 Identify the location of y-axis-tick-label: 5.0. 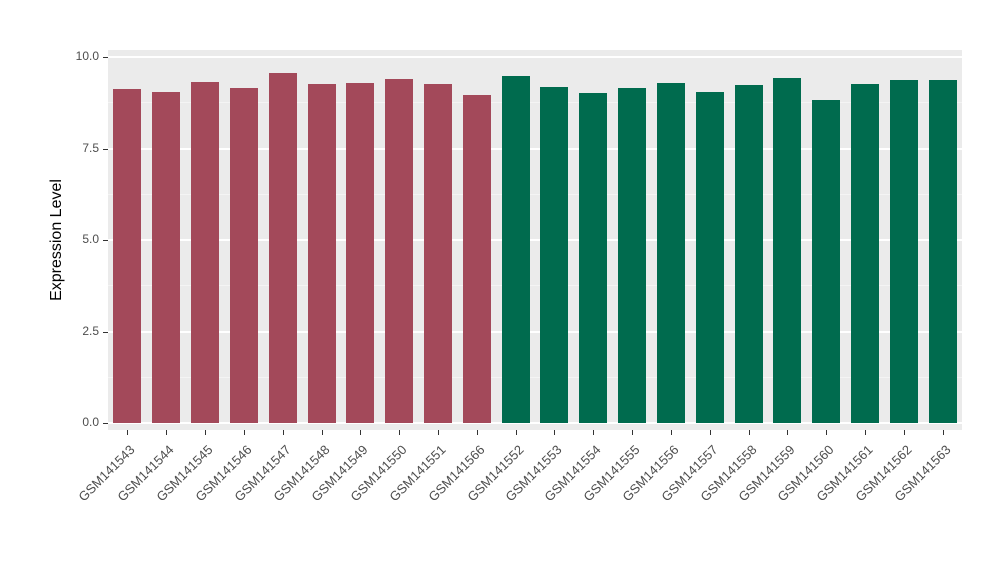
(90, 239).